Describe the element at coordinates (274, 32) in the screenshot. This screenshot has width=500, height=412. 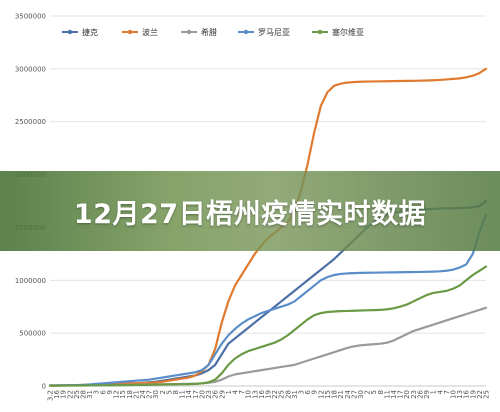
I see `legend-label: 罗马尼亚` at that location.